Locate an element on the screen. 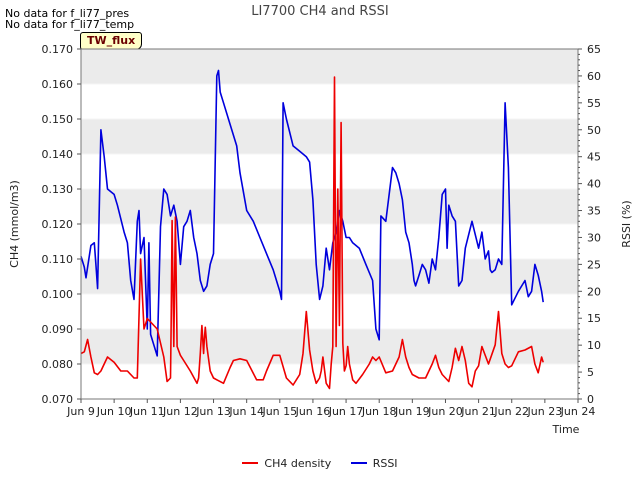 Image resolution: width=640 pixels, height=480 pixels. x-tick-label: Jun 13 is located at coordinates (213, 411).